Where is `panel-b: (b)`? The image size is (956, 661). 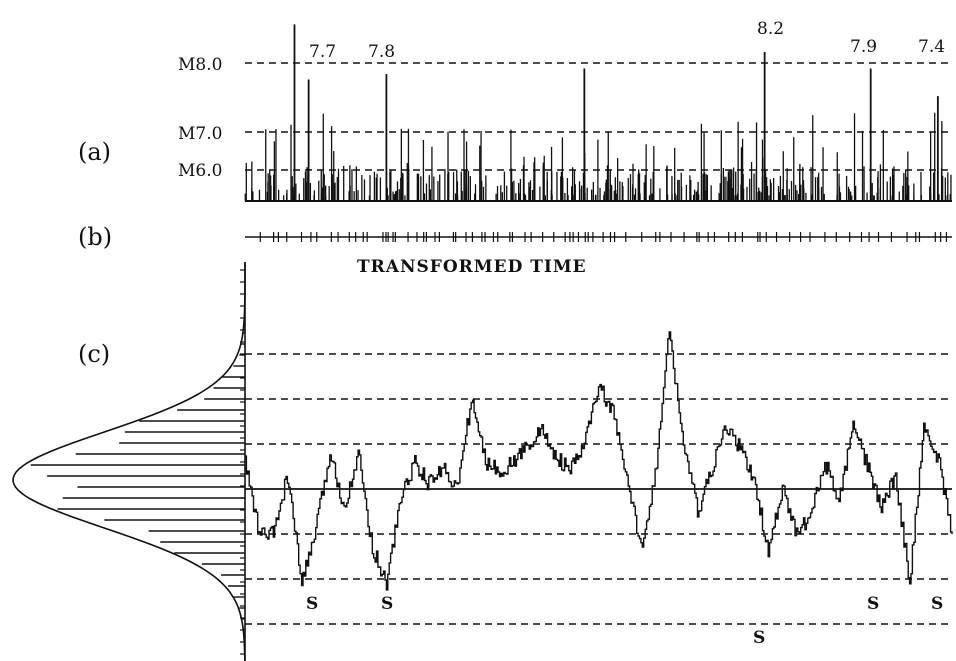 panel-b: (b) is located at coordinates (515, 237).